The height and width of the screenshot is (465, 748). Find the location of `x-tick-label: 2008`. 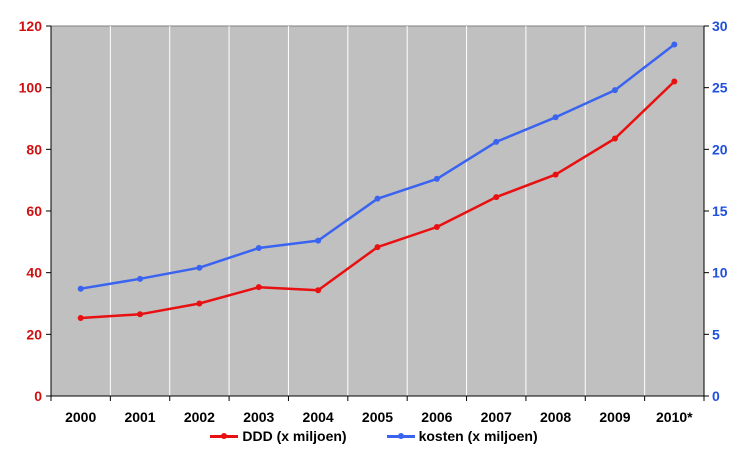

x-tick-label: 2008 is located at coordinates (555, 417).